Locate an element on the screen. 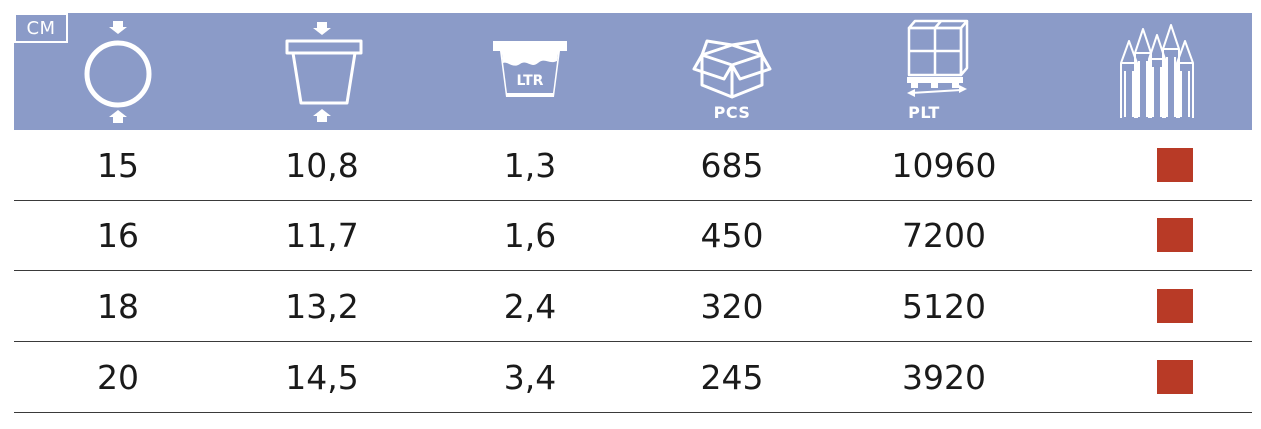  pcs-cell: 685 is located at coordinates (732, 165).